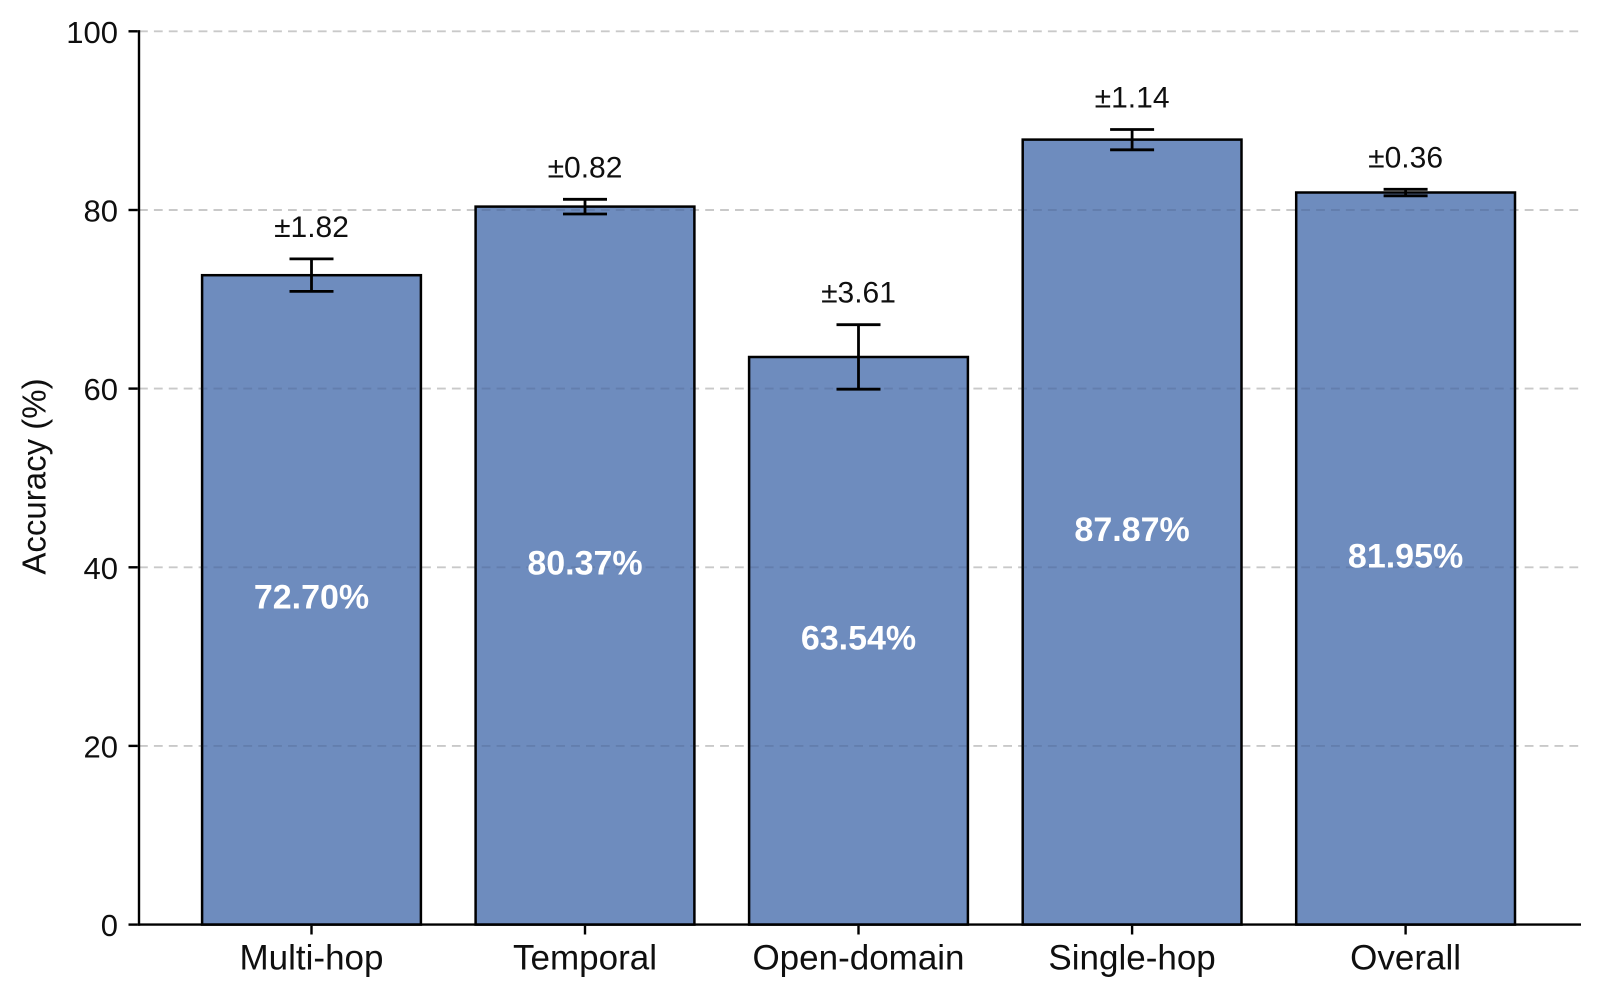 The width and height of the screenshot is (1600, 995). I want to click on svg-text: 60, so click(101, 389).